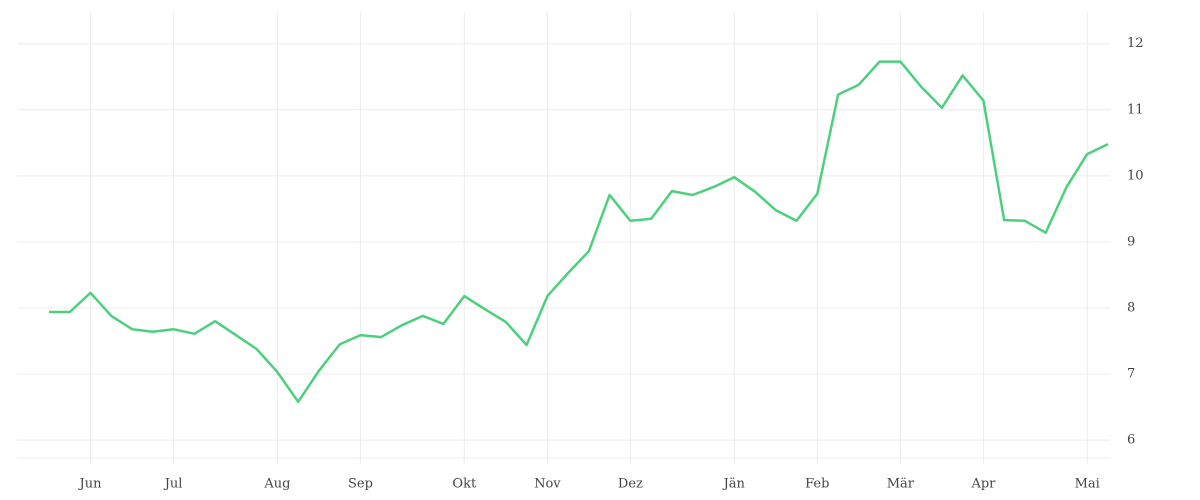  I want to click on x-tick-label: Jun, so click(90, 484).